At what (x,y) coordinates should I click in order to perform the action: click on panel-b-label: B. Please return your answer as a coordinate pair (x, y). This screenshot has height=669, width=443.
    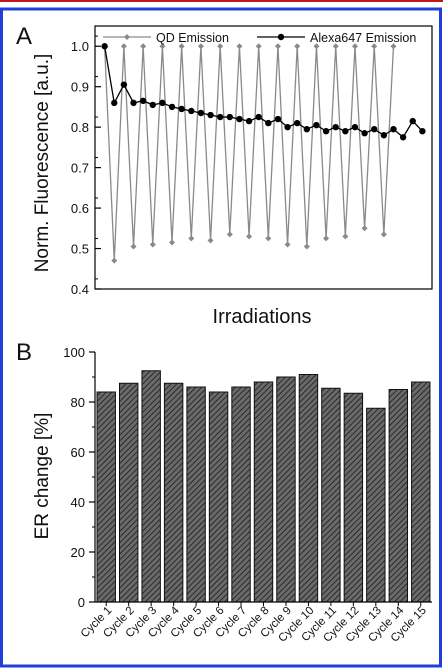
    Looking at the image, I should click on (24, 352).